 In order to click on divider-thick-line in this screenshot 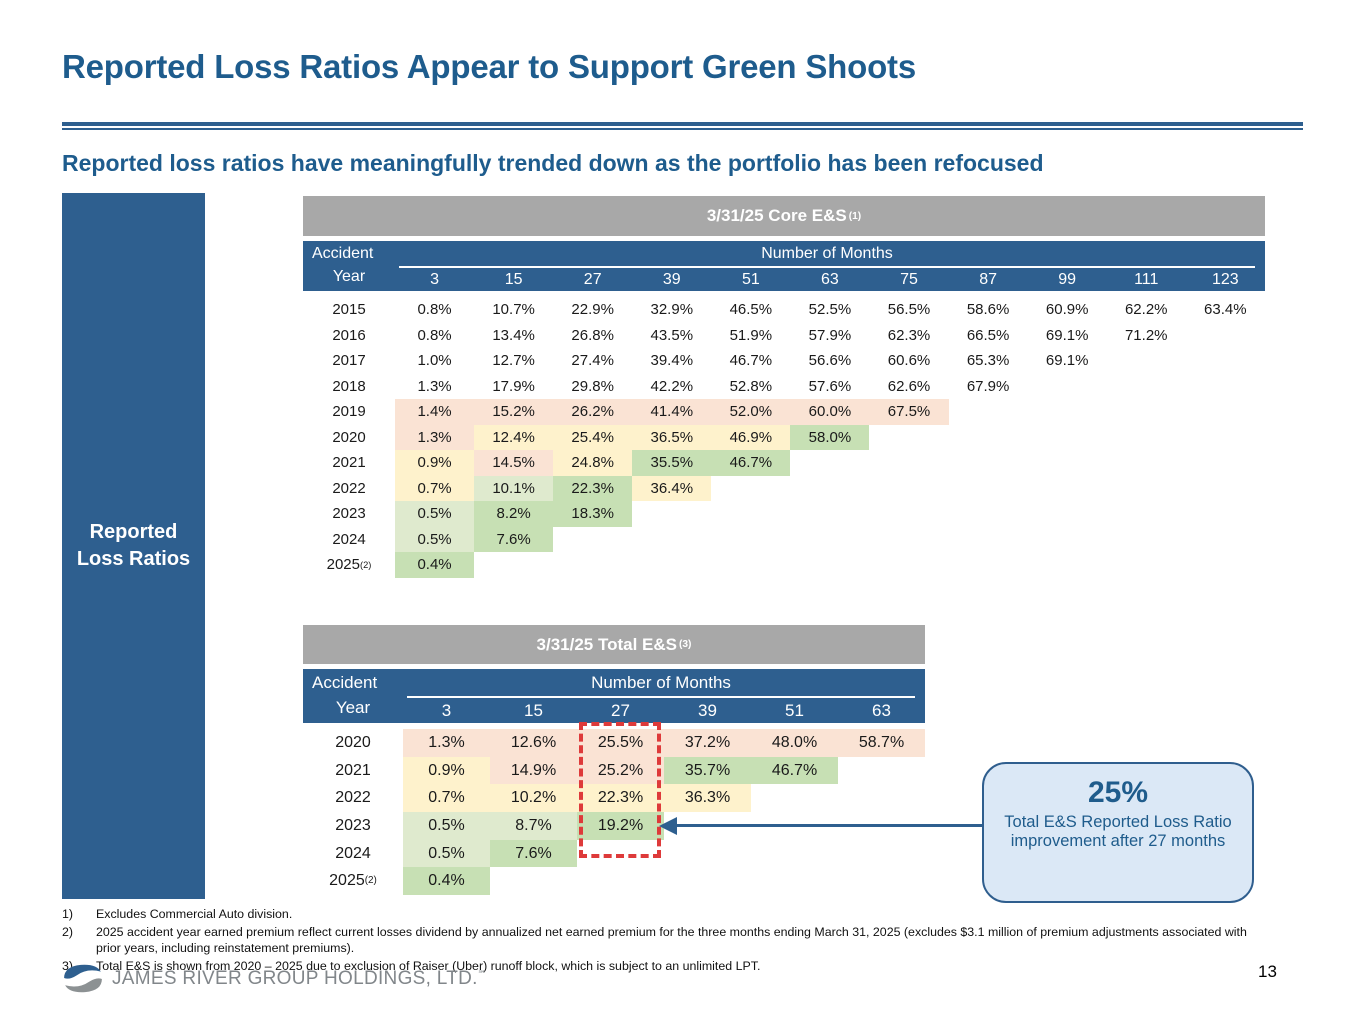, I will do `click(682, 124)`.